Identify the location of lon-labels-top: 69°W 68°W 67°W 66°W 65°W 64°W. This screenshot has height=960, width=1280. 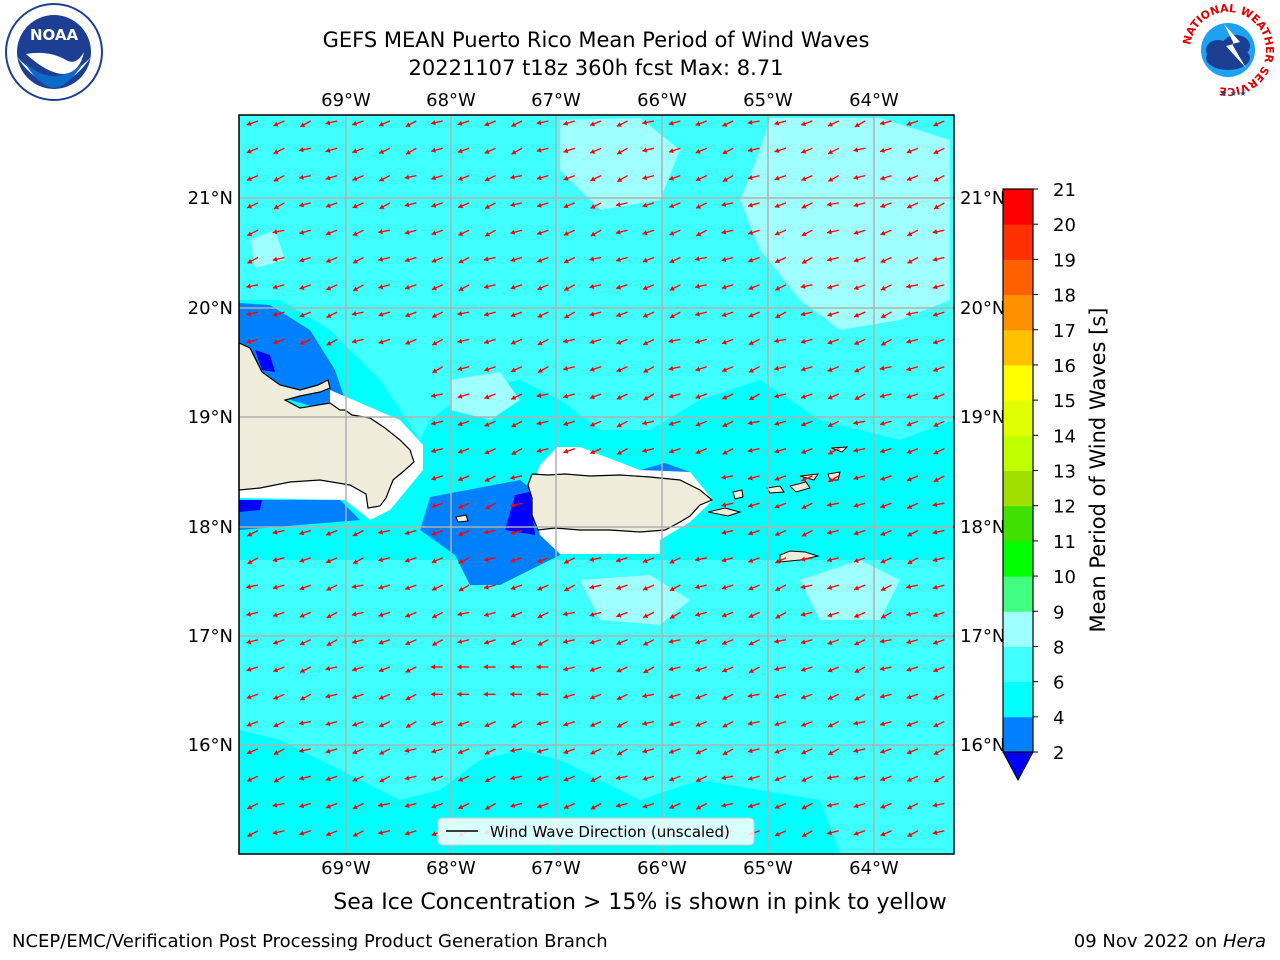
(610, 100).